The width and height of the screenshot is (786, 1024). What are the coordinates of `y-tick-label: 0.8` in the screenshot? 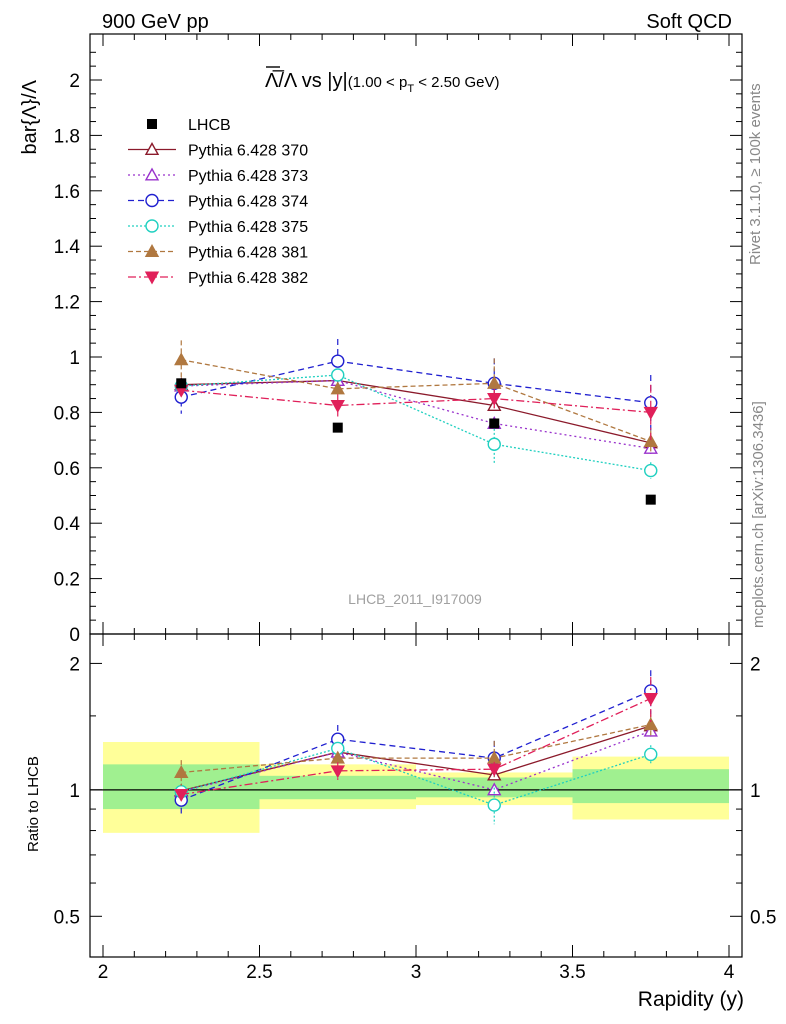 It's located at (67, 413).